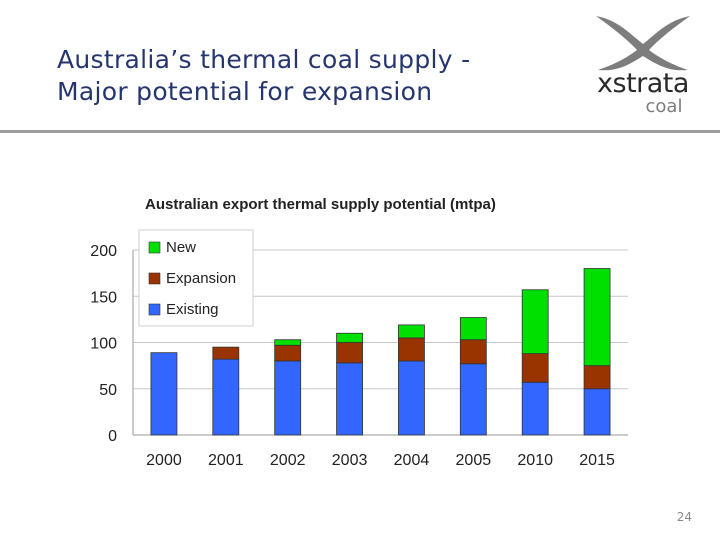 The width and height of the screenshot is (720, 540). Describe the element at coordinates (164, 460) in the screenshot. I see `x-tick-label: 2000` at that location.